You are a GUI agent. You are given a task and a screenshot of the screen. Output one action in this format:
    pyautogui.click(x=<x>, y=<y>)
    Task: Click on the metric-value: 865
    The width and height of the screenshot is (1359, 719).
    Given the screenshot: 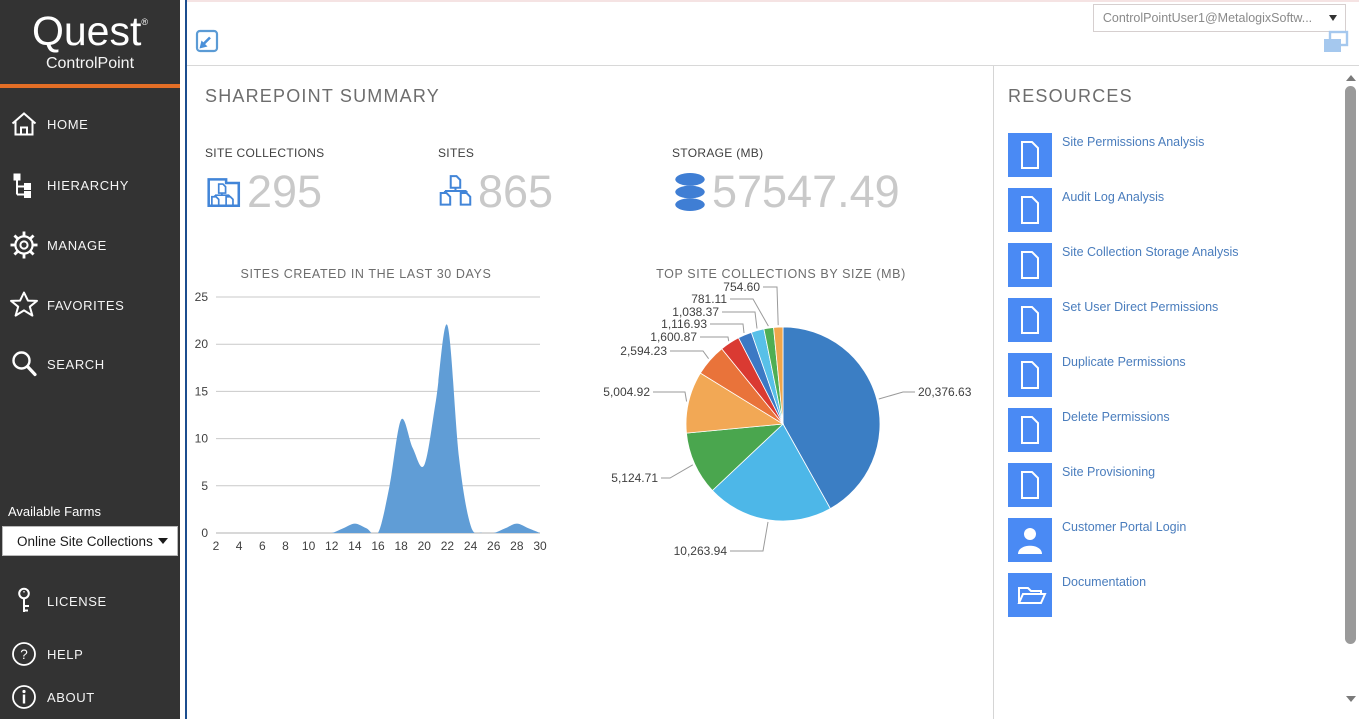 What is the action you would take?
    pyautogui.click(x=516, y=191)
    